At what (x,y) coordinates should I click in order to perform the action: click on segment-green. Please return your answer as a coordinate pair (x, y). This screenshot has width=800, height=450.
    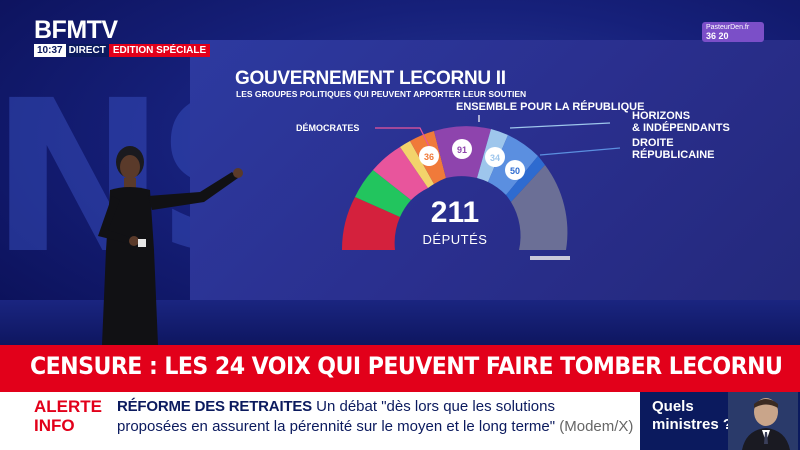
    Looking at the image, I should click on (383, 193).